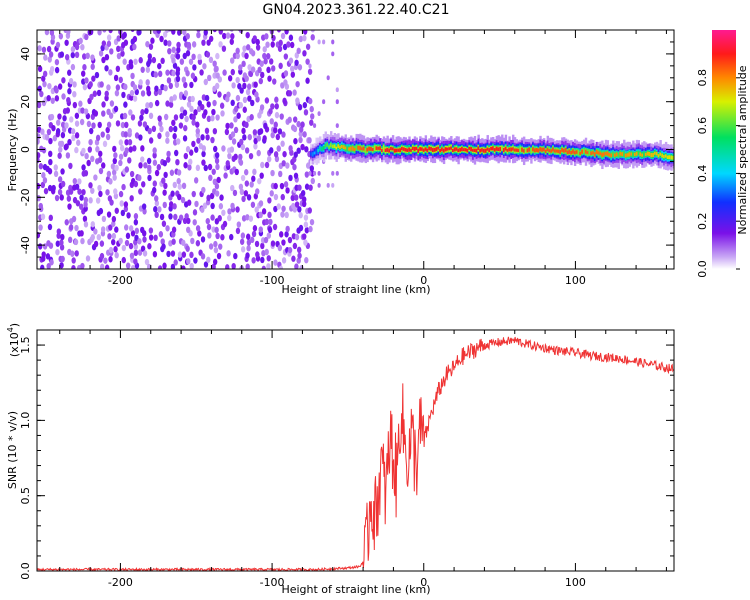  I want to click on spectrogram-ytick-label: 0, so click(25, 149).